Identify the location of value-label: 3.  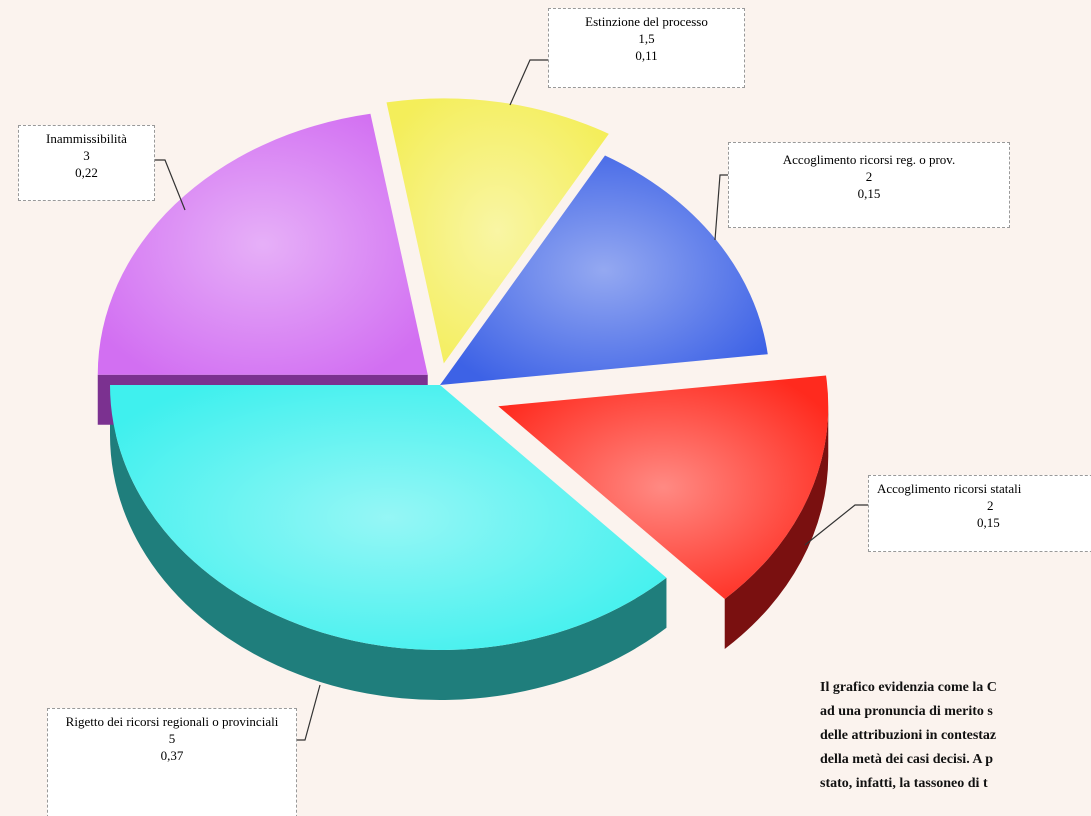
(86, 155).